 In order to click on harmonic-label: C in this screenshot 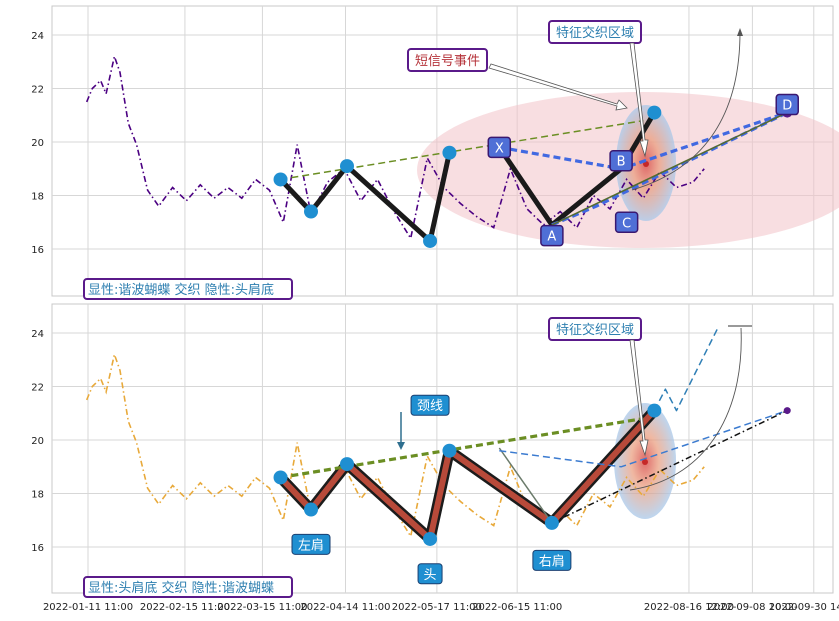, I will do `click(626, 223)`.